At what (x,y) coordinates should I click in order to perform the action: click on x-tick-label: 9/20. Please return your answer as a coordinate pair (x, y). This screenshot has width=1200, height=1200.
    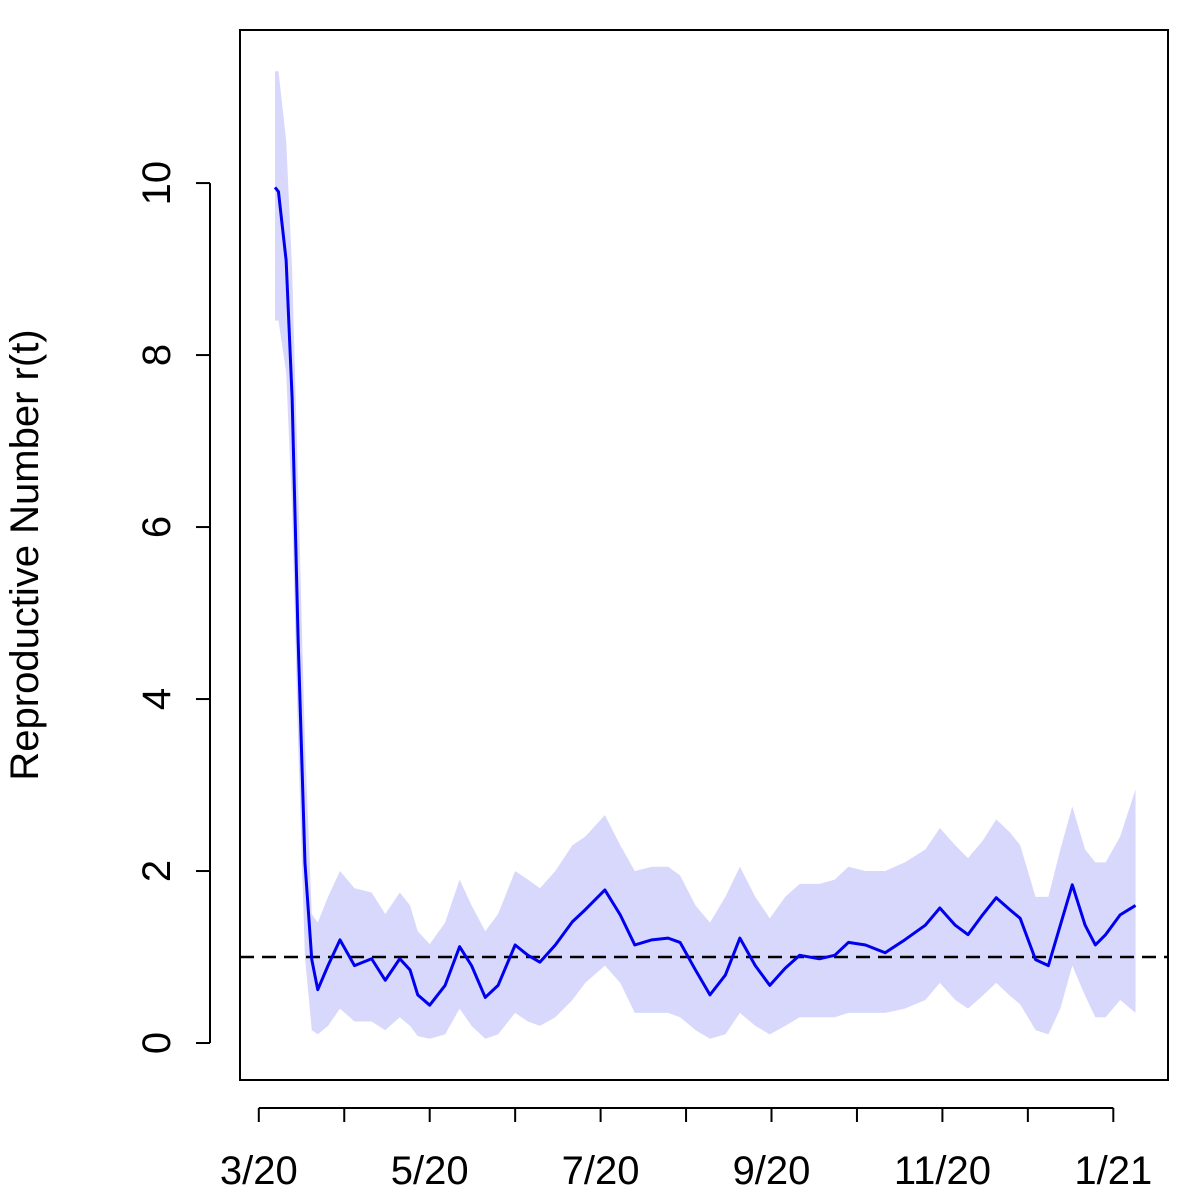
    Looking at the image, I should click on (772, 1171).